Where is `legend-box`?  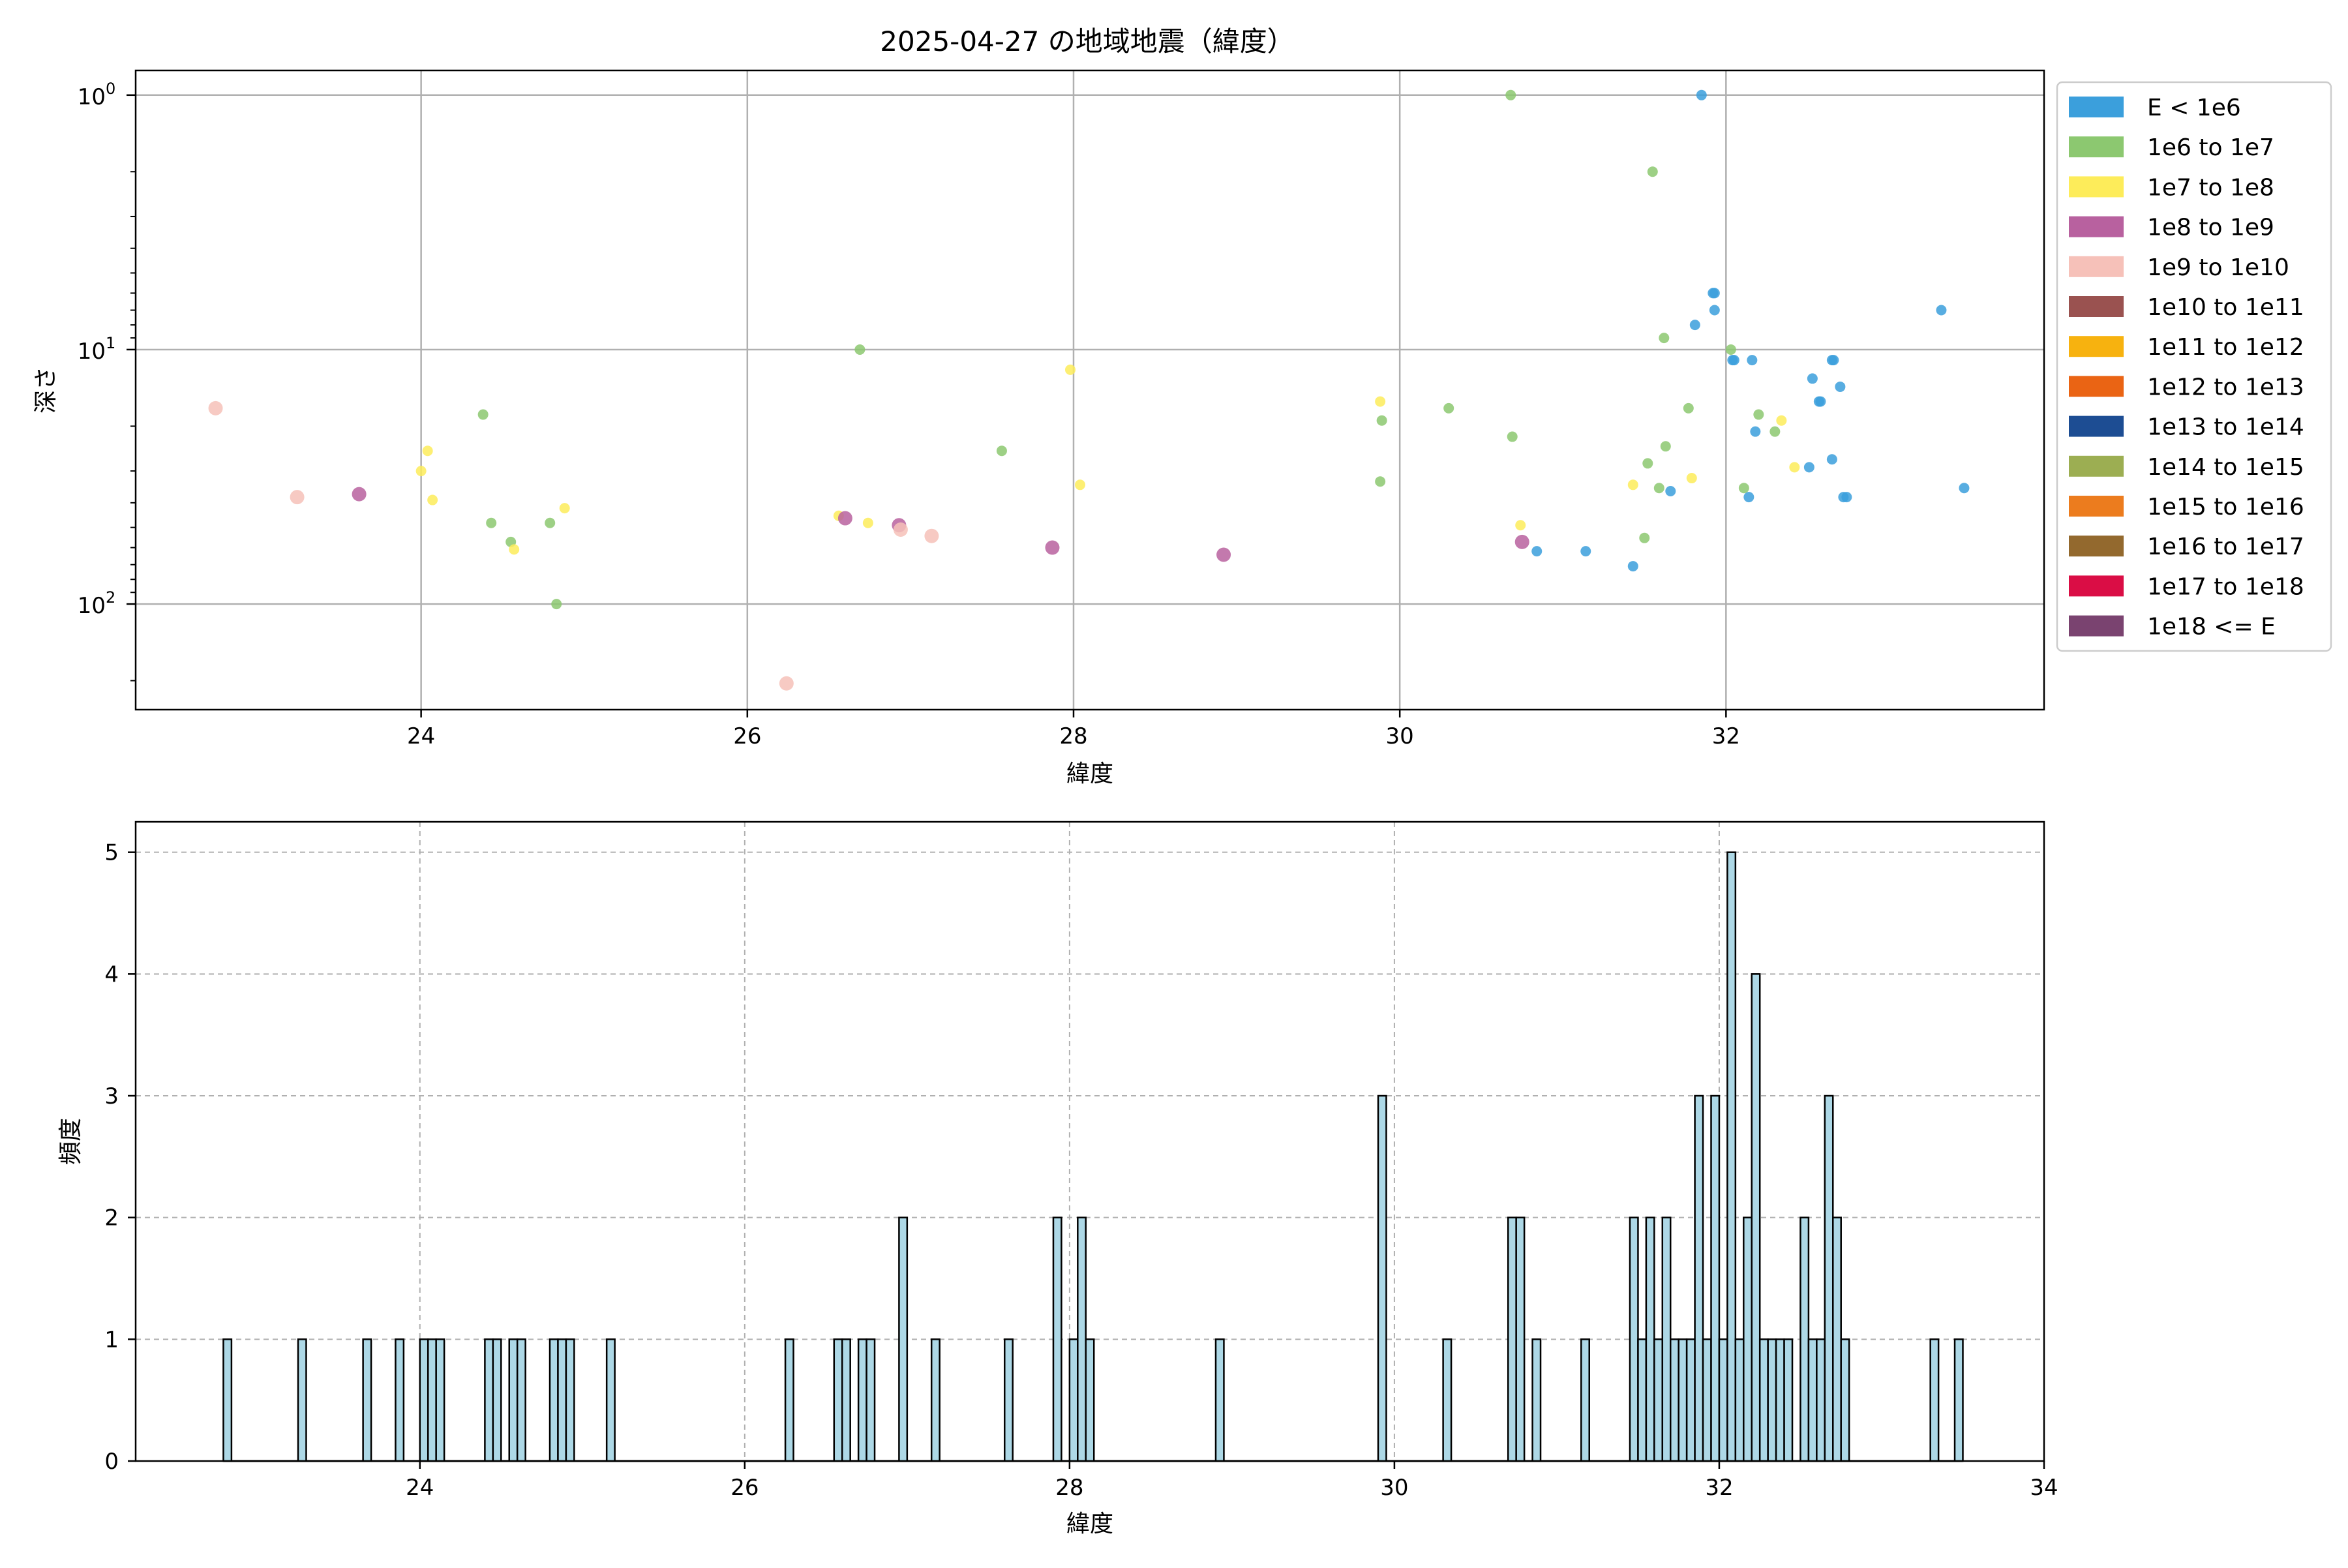 legend-box is located at coordinates (2194, 366).